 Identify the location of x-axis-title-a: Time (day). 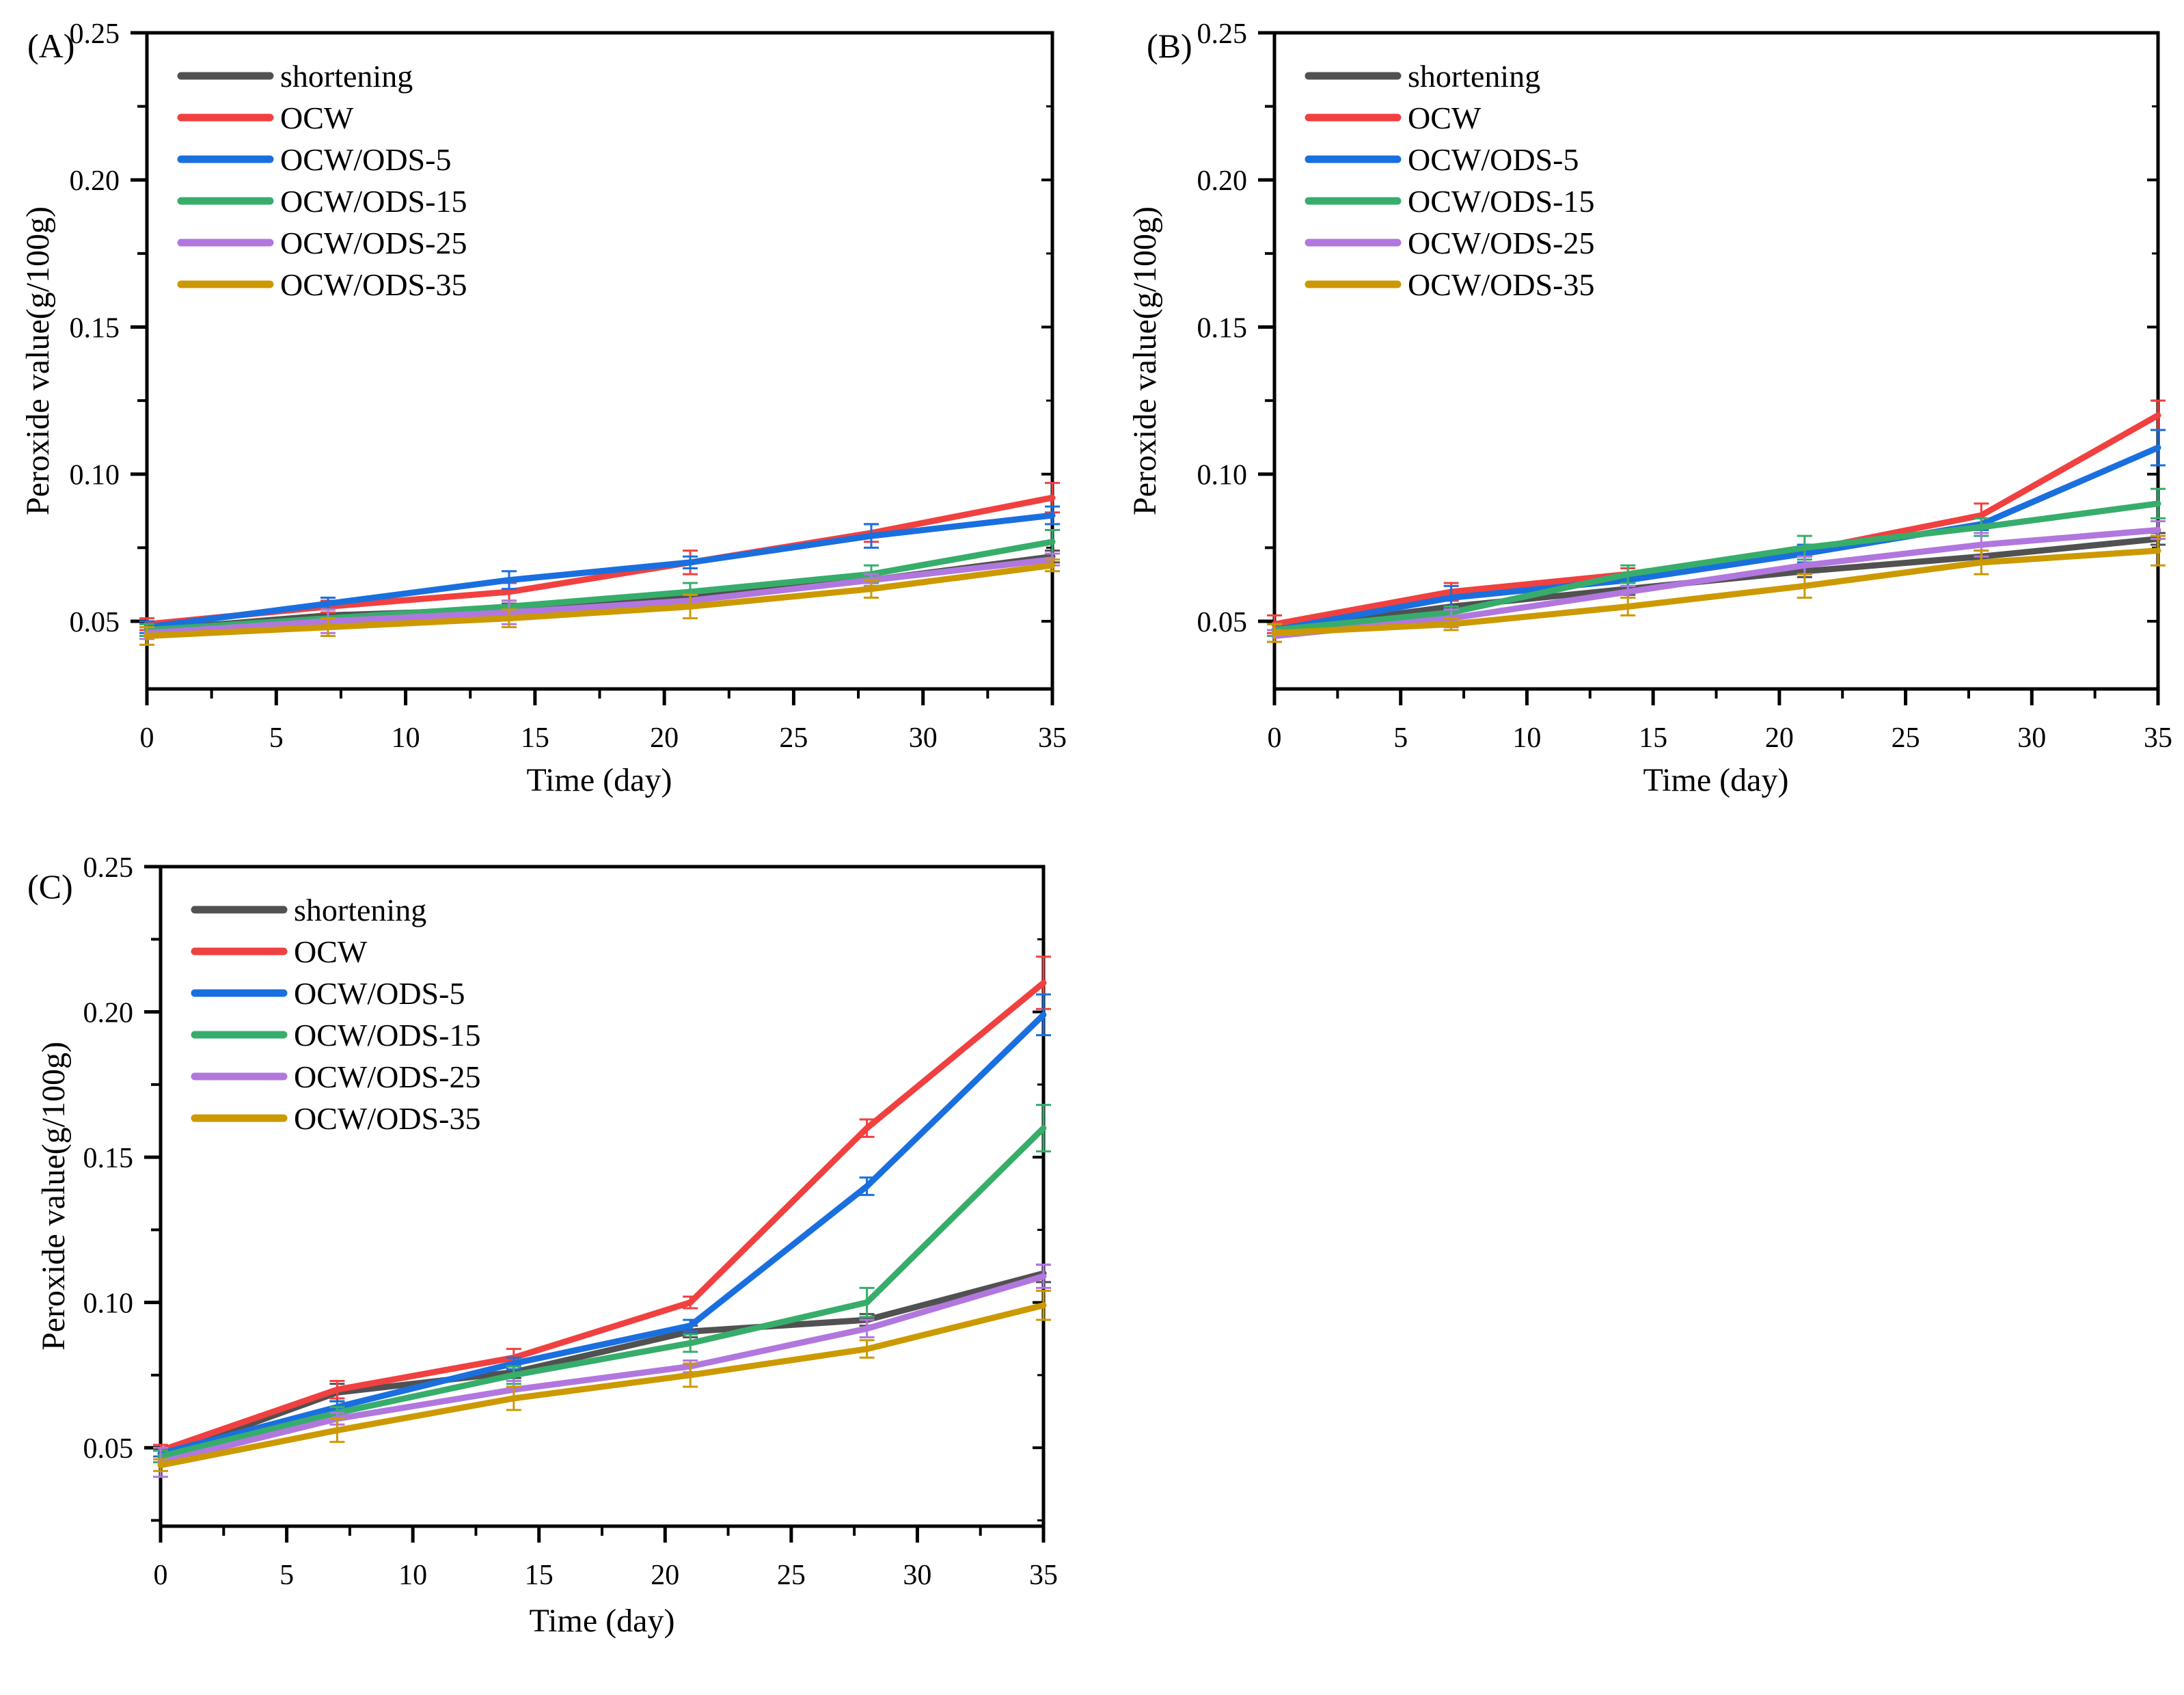
(599, 780).